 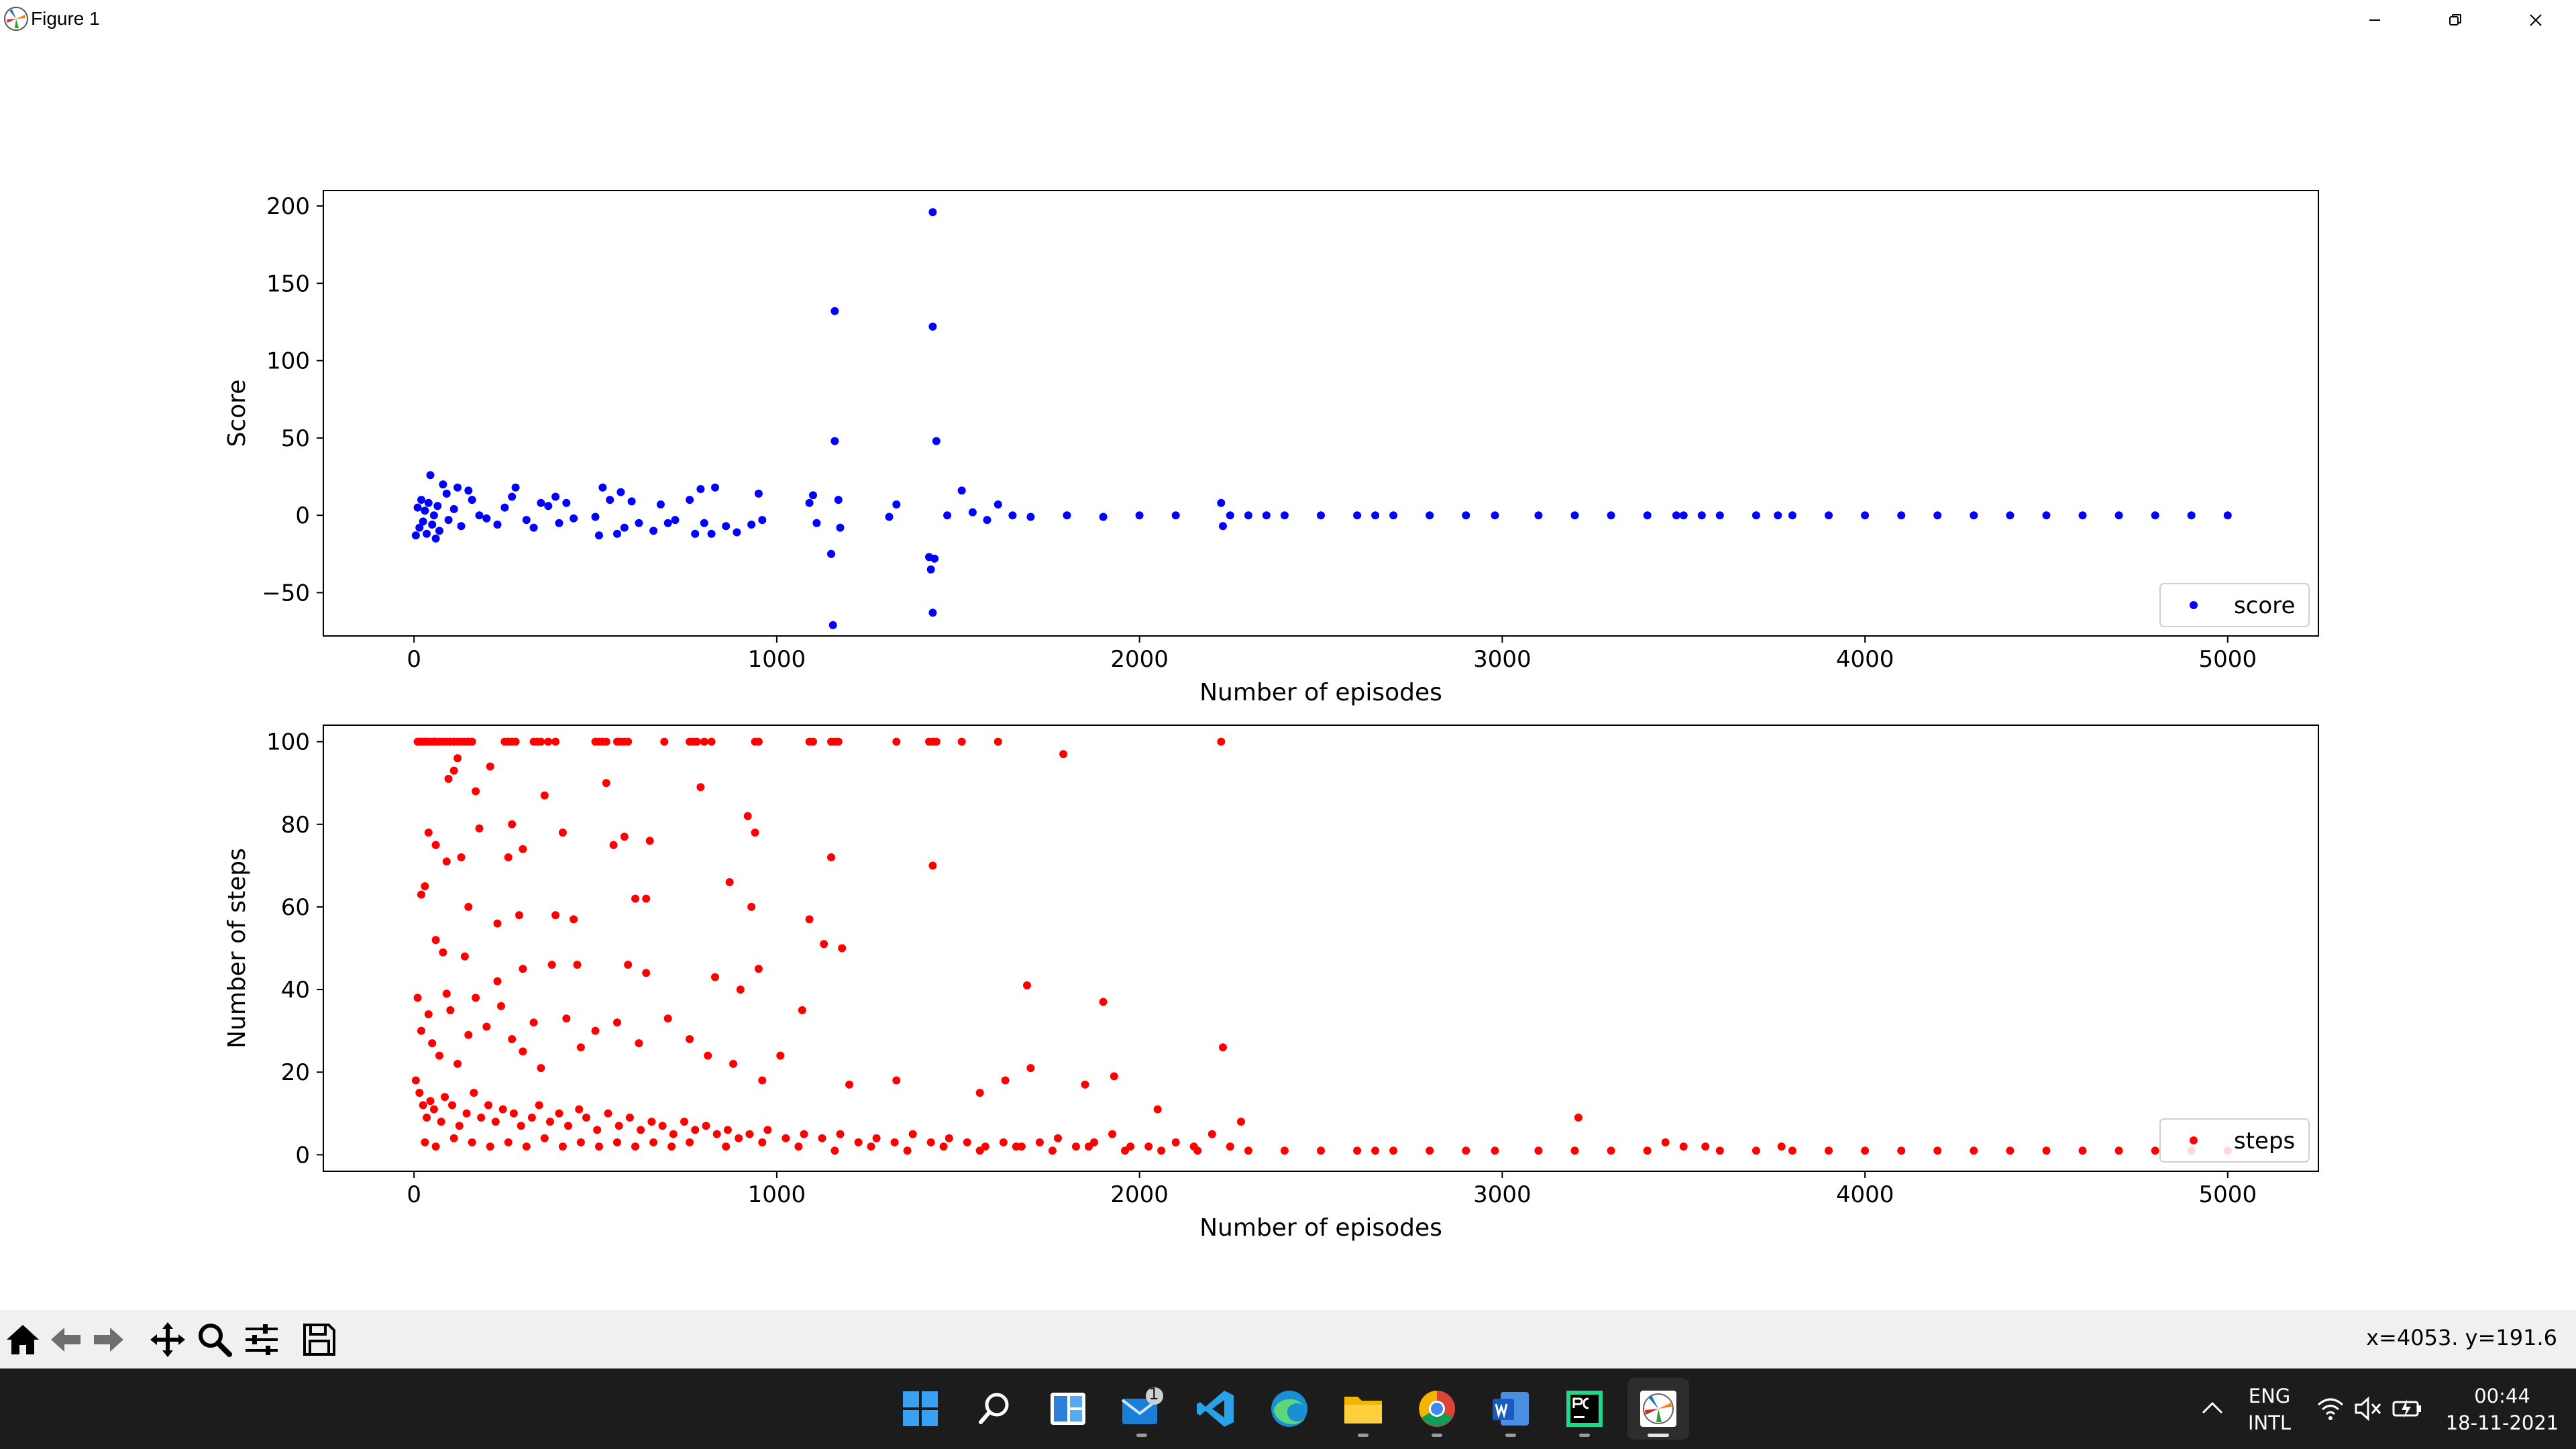 What do you see at coordinates (2330, 1410) in the screenshot?
I see `network-button` at bounding box center [2330, 1410].